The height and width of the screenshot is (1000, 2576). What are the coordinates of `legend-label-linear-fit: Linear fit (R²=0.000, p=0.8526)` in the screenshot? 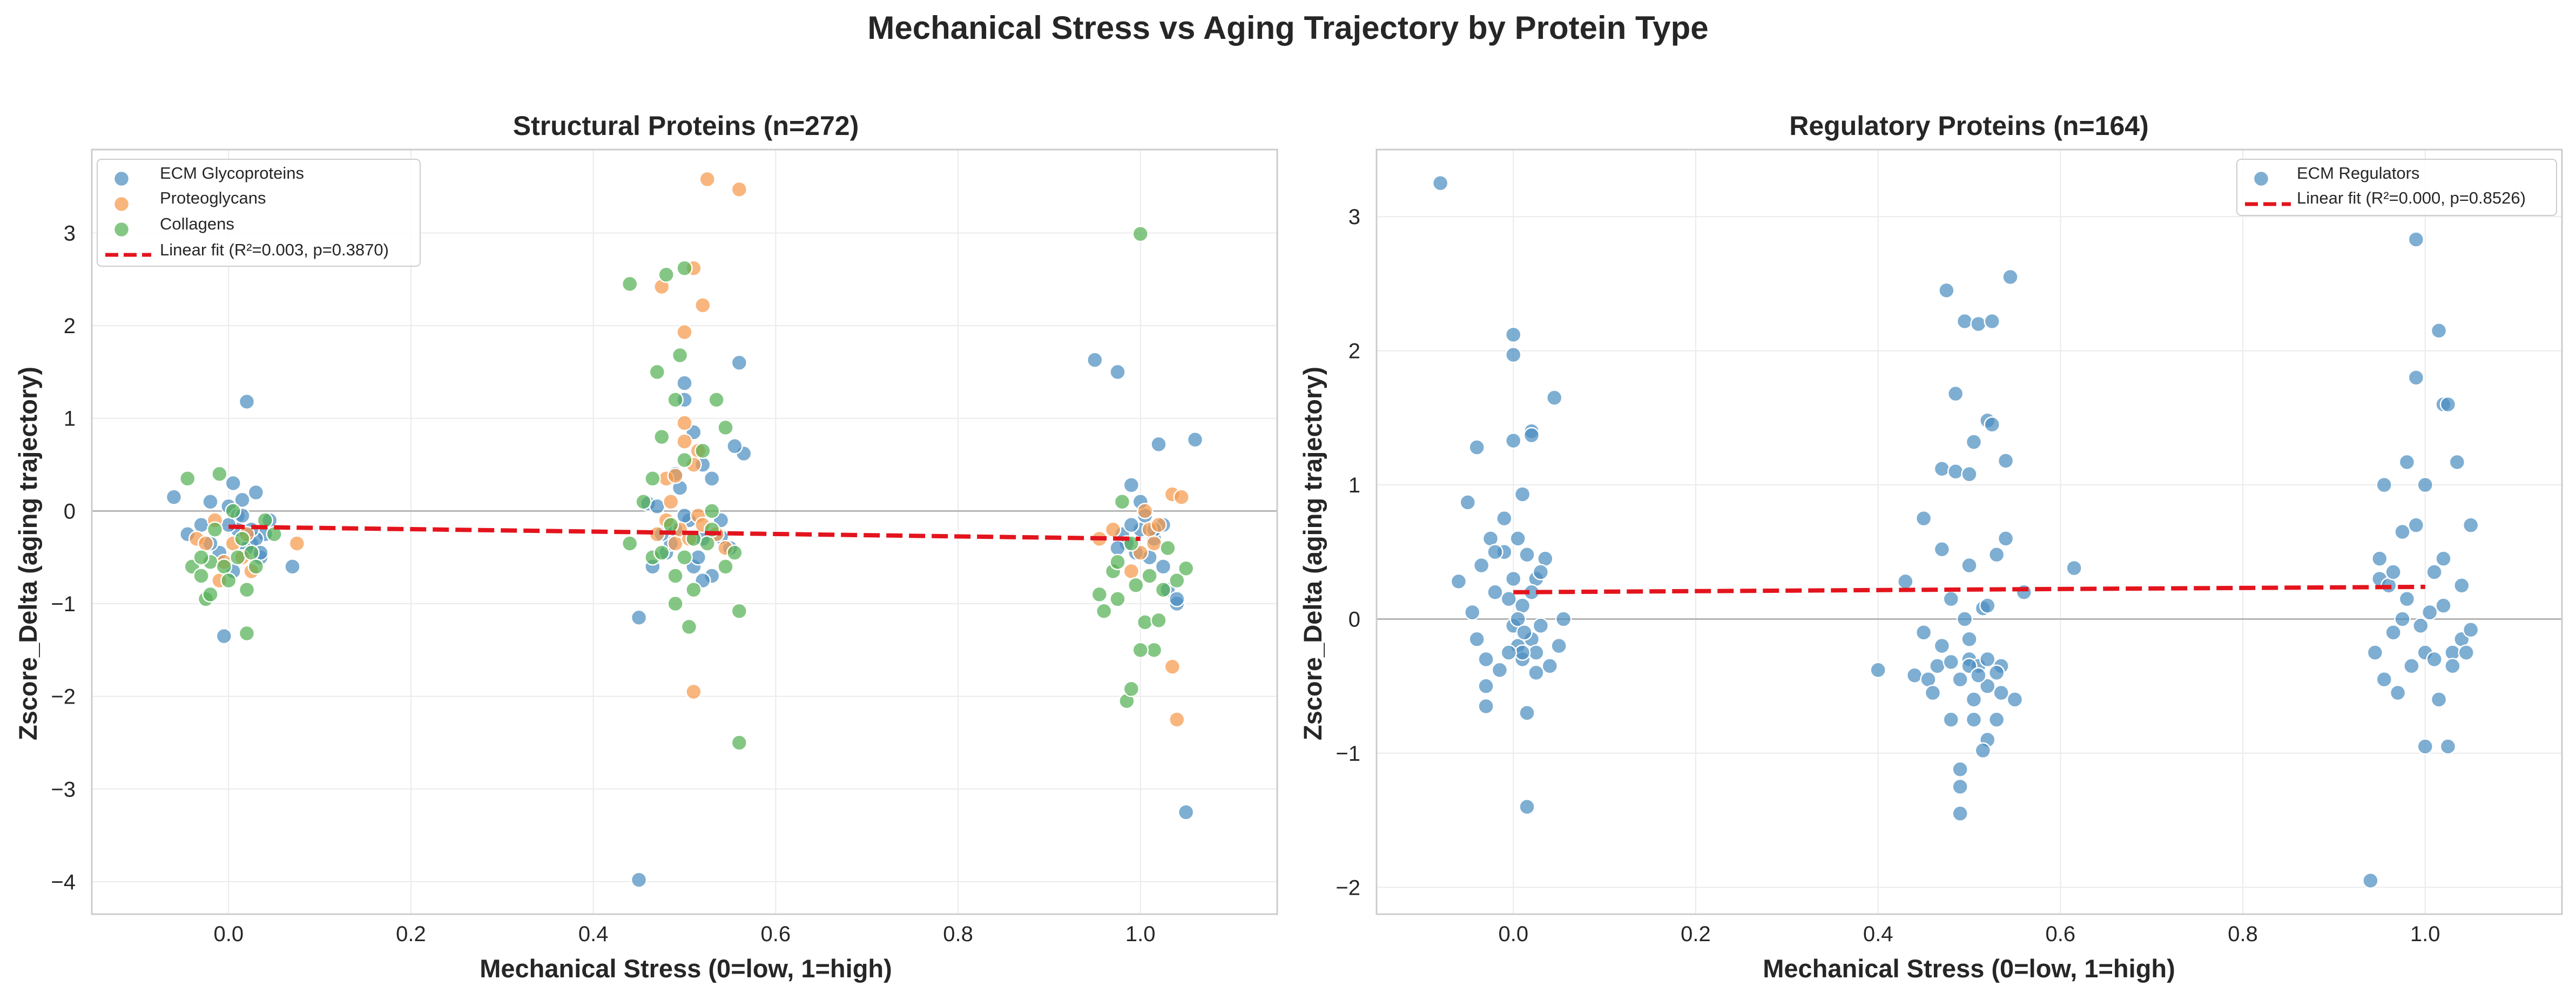 It's located at (2411, 197).